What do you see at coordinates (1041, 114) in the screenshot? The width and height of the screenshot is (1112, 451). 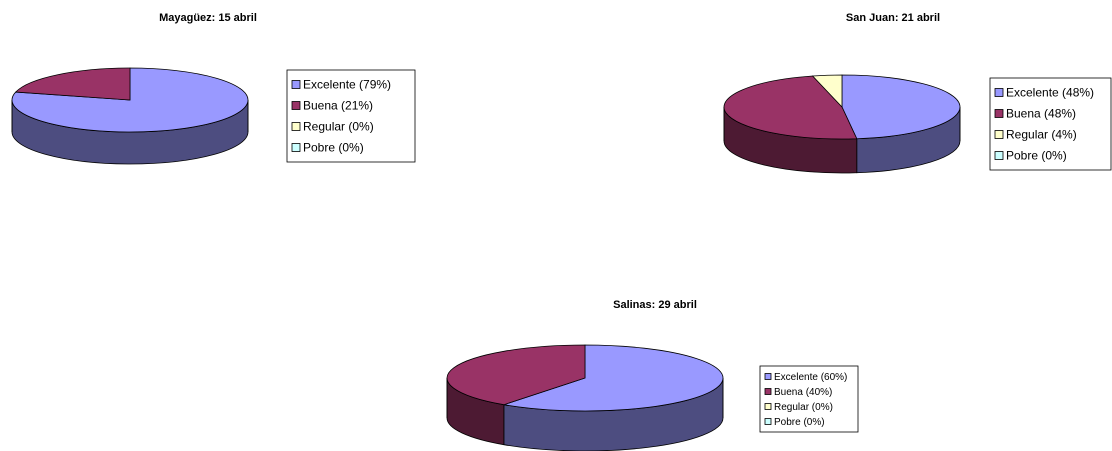 I see `legend-label: Buena (48%)` at bounding box center [1041, 114].